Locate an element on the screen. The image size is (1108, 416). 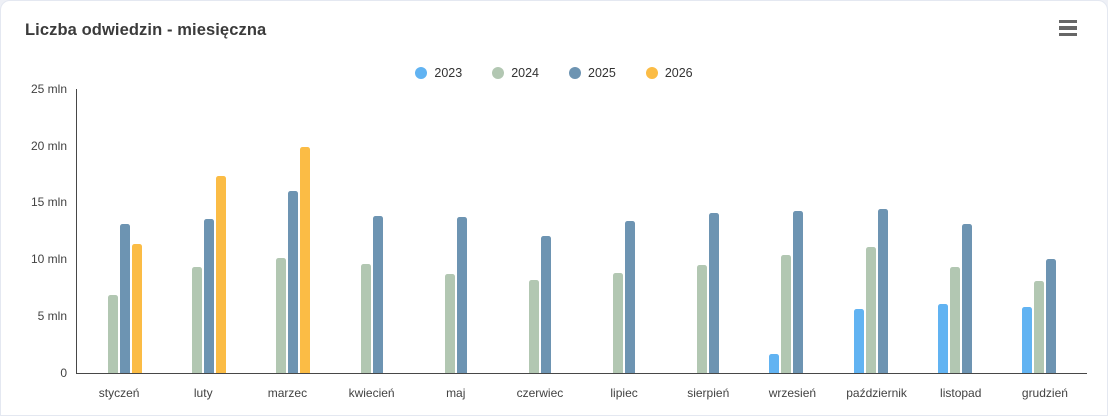
x-category-label: maj is located at coordinates (456, 392).